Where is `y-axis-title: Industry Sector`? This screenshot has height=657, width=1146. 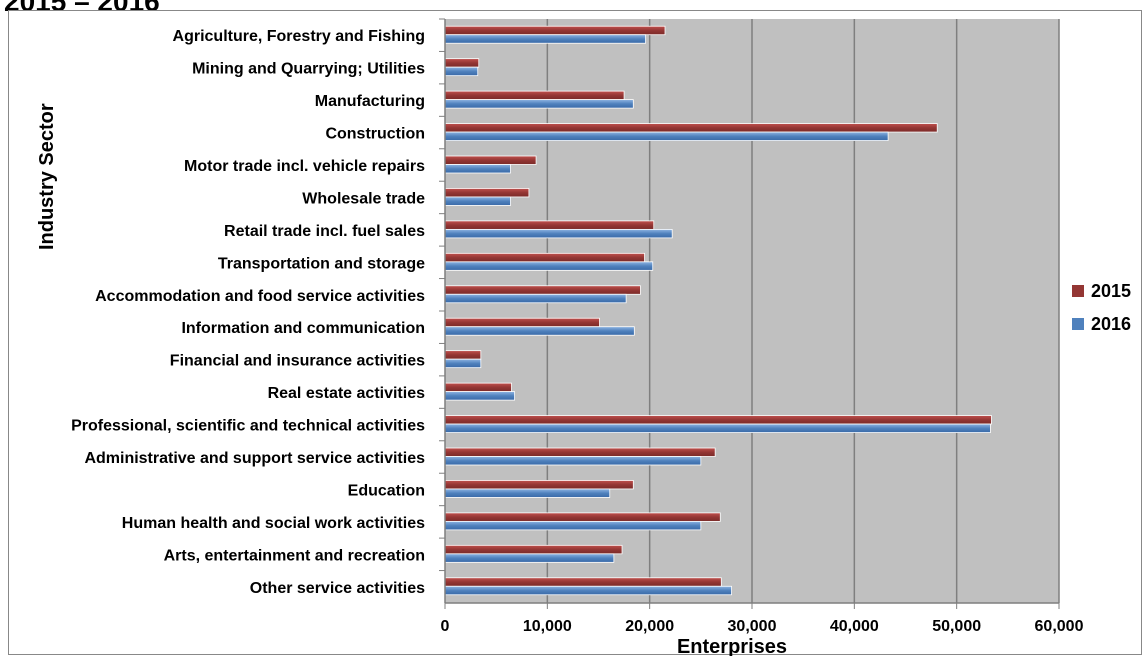
y-axis-title: Industry Sector is located at coordinates (47, 176).